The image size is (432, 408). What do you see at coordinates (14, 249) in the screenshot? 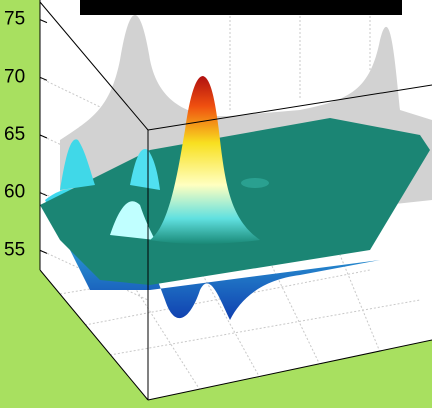
I see `z-tick-label: 55` at bounding box center [14, 249].